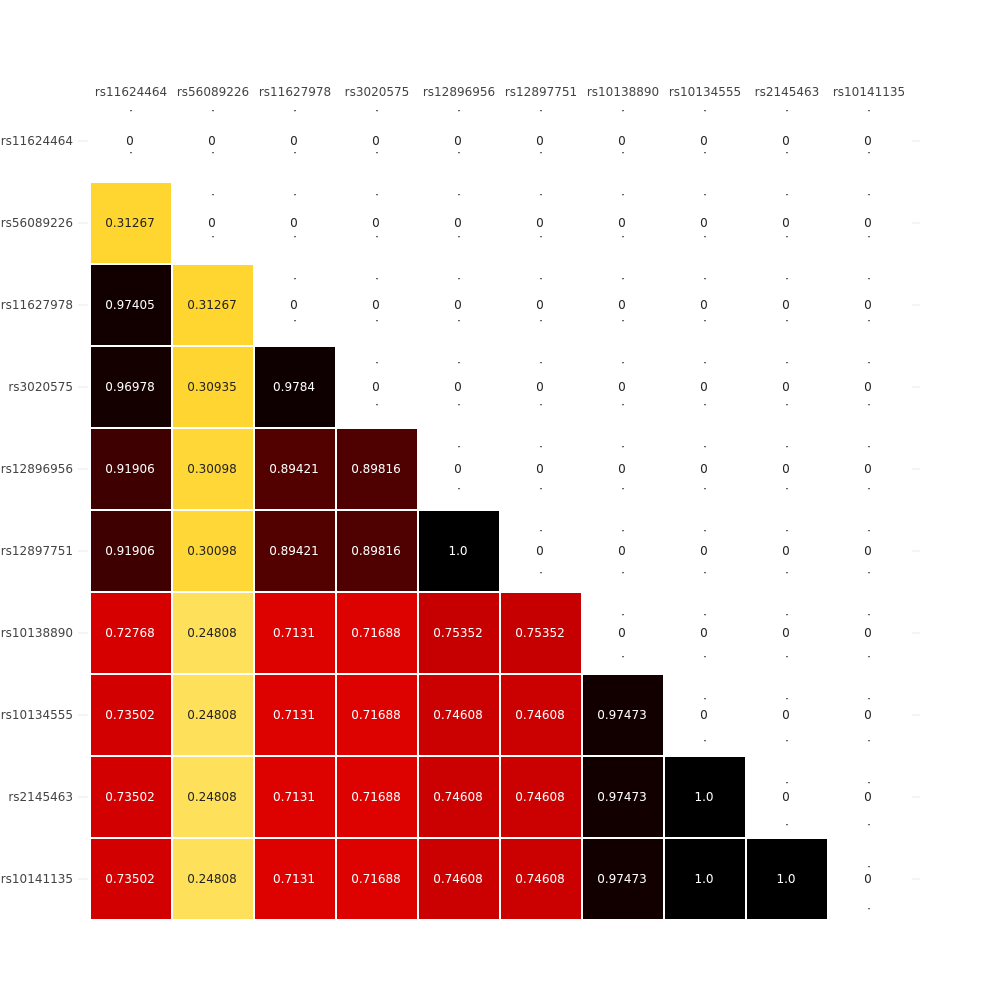  I want to click on cell-value-label: 0.89816, so click(376, 551).